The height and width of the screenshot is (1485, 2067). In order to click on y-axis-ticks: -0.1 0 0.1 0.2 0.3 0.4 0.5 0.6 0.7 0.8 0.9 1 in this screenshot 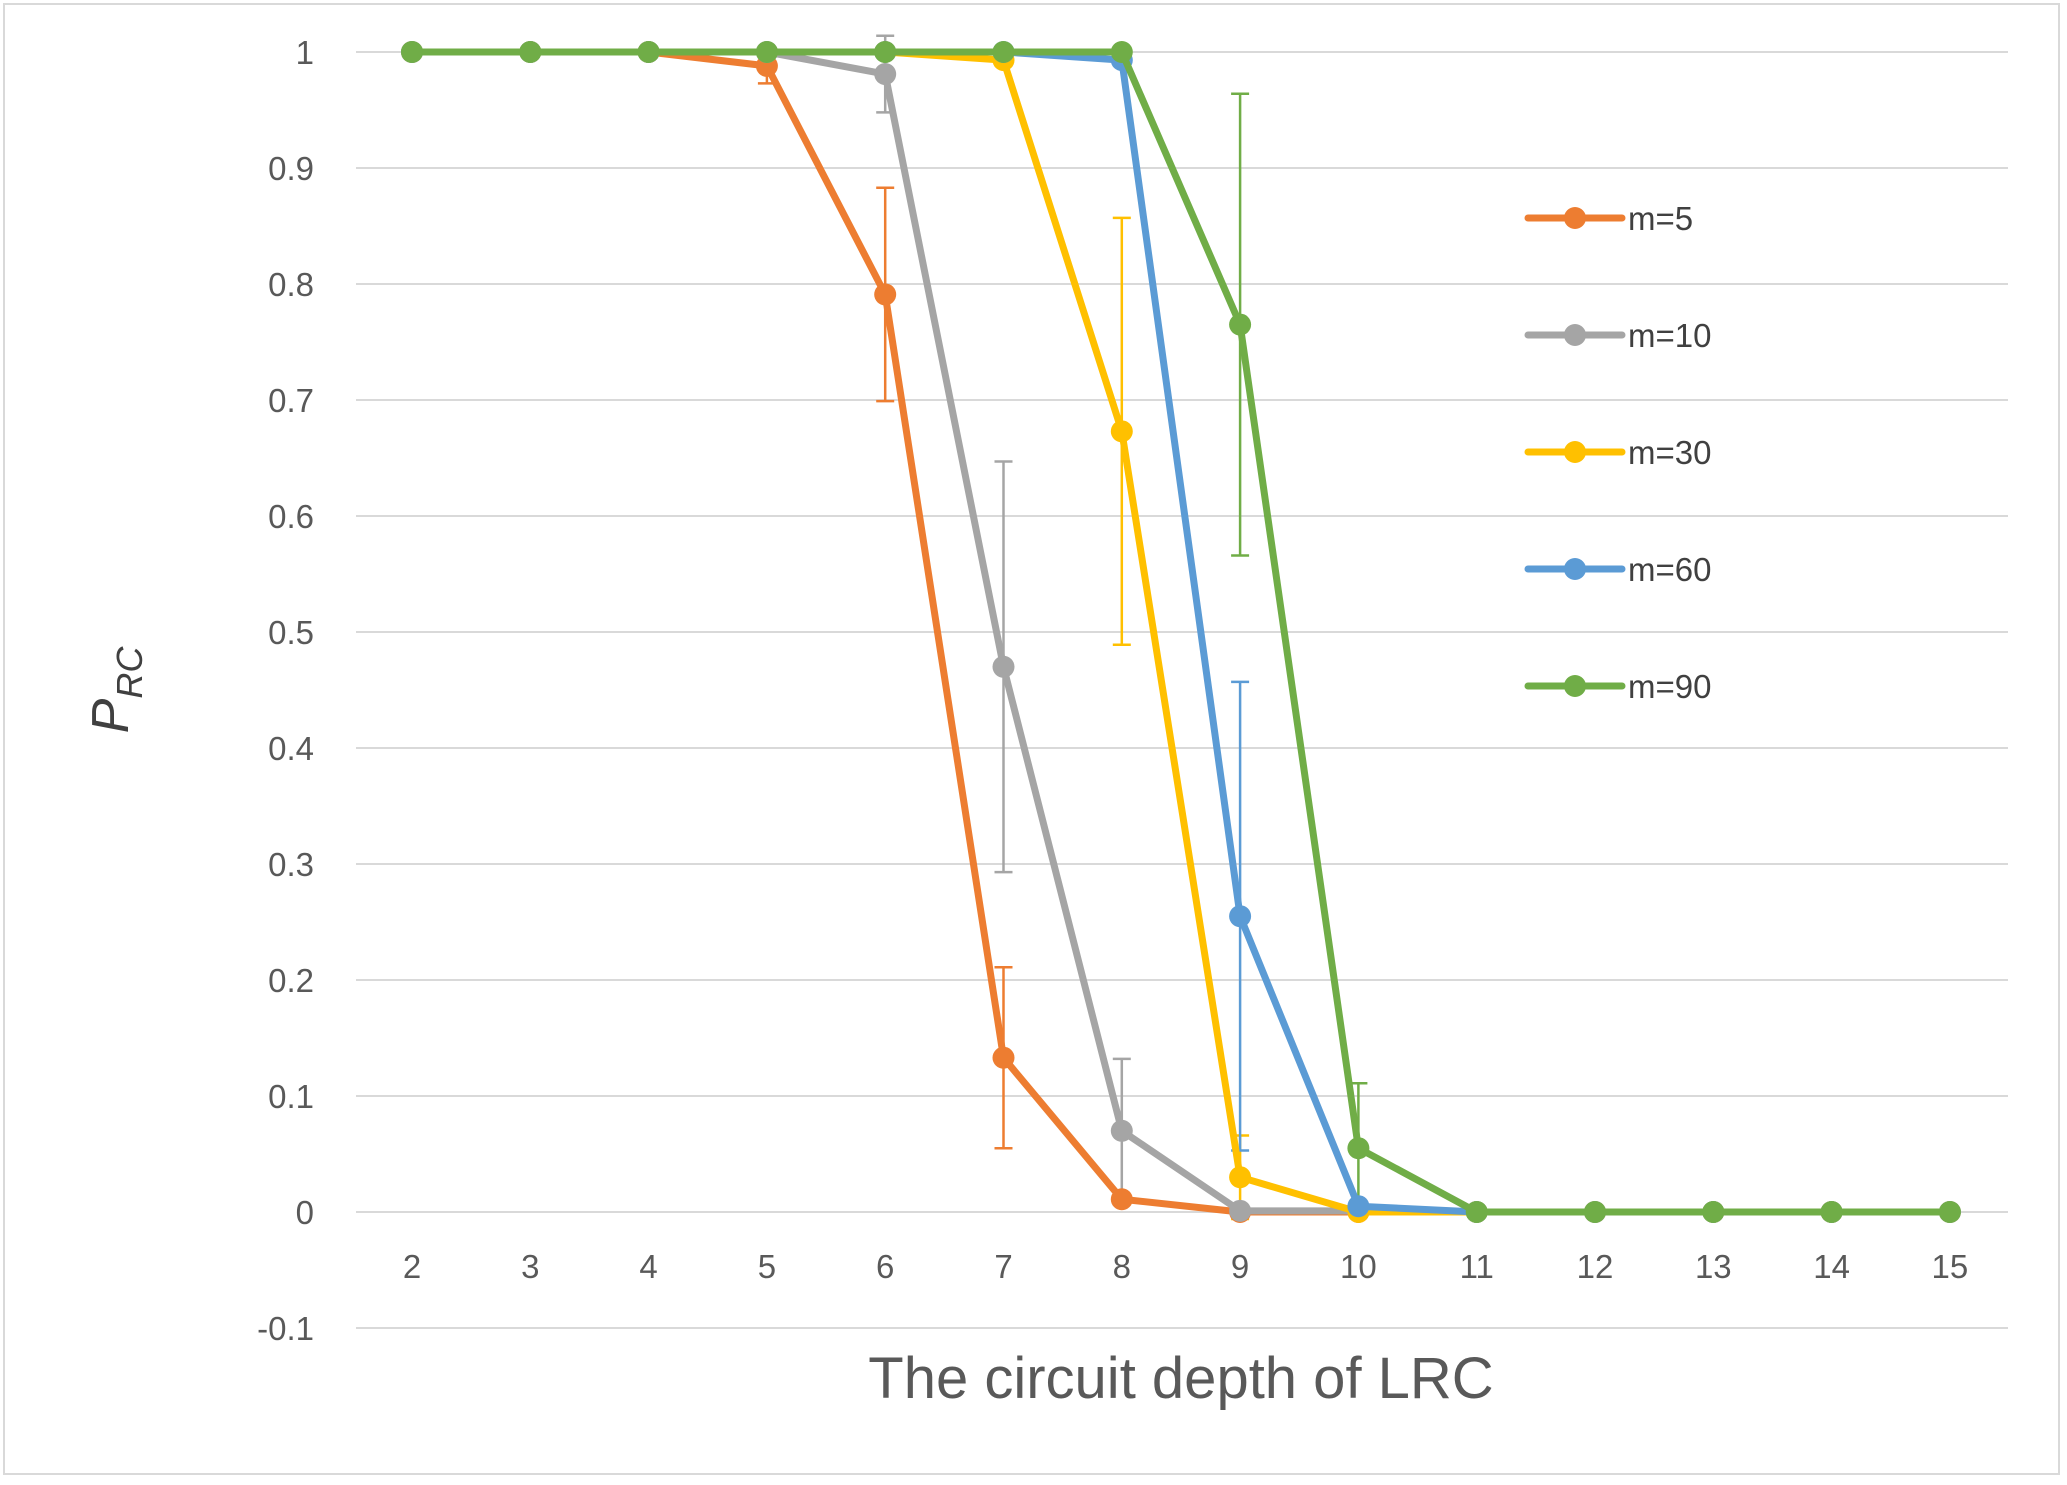, I will do `click(285, 690)`.